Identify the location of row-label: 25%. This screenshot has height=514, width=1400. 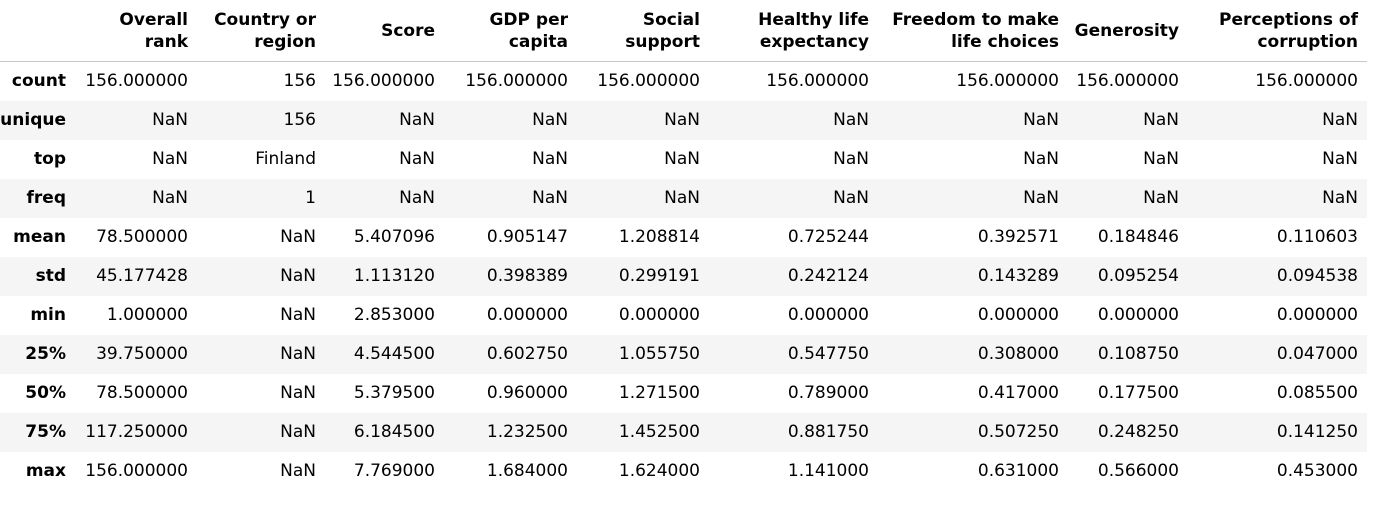
(45, 354).